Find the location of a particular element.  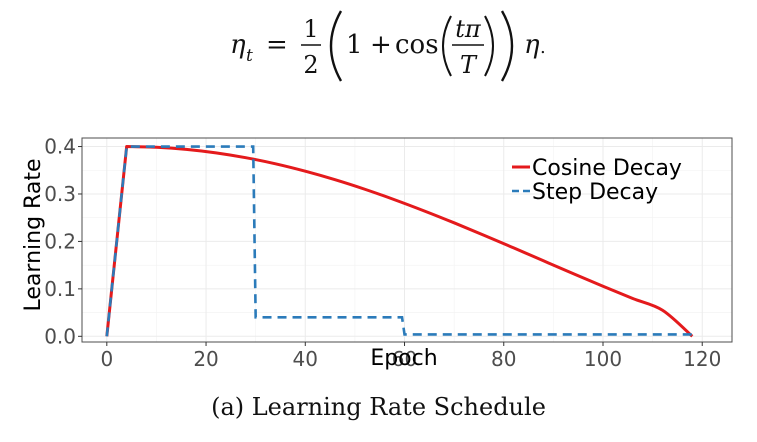

y-tick-label: 0.0 is located at coordinates (60, 336).